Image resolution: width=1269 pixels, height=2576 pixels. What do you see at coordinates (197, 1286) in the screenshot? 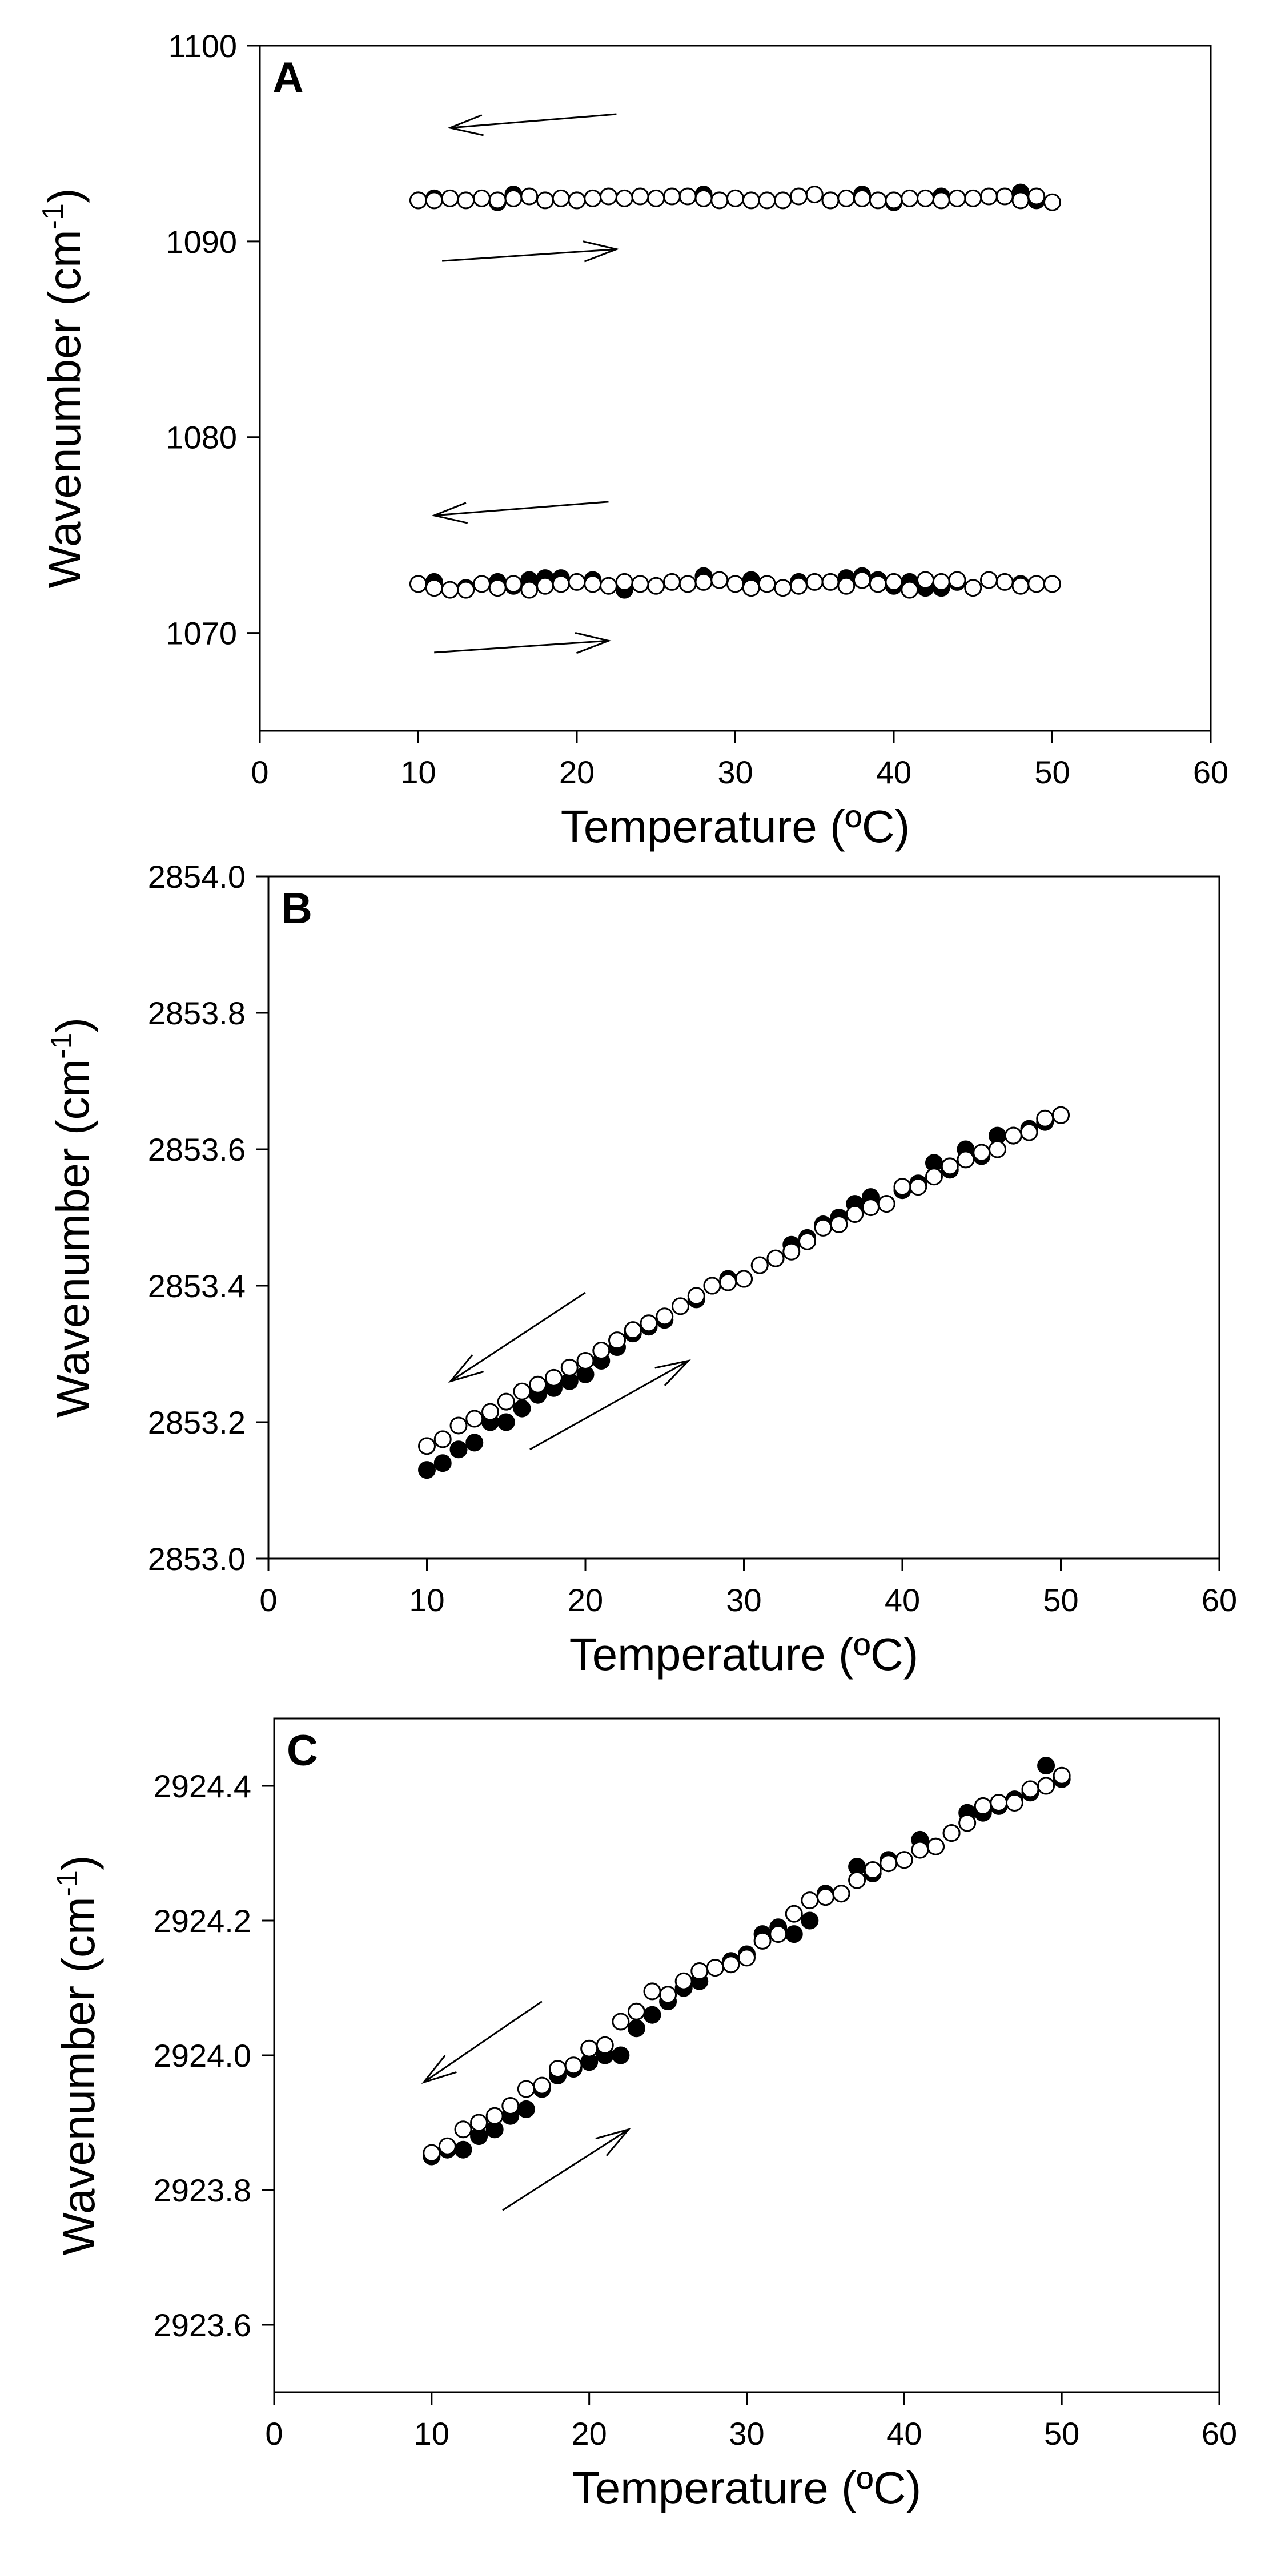
I see `y-tick-label: 2853.4` at bounding box center [197, 1286].